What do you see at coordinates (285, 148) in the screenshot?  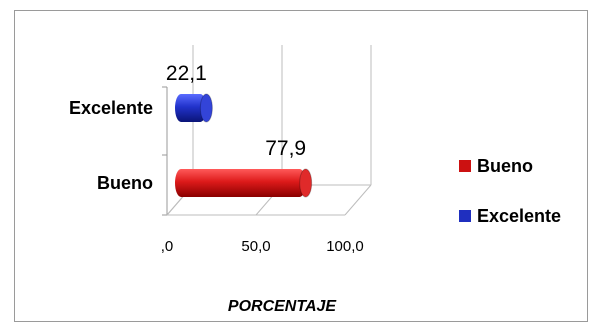 I see `data-label-bueno: 77,9` at bounding box center [285, 148].